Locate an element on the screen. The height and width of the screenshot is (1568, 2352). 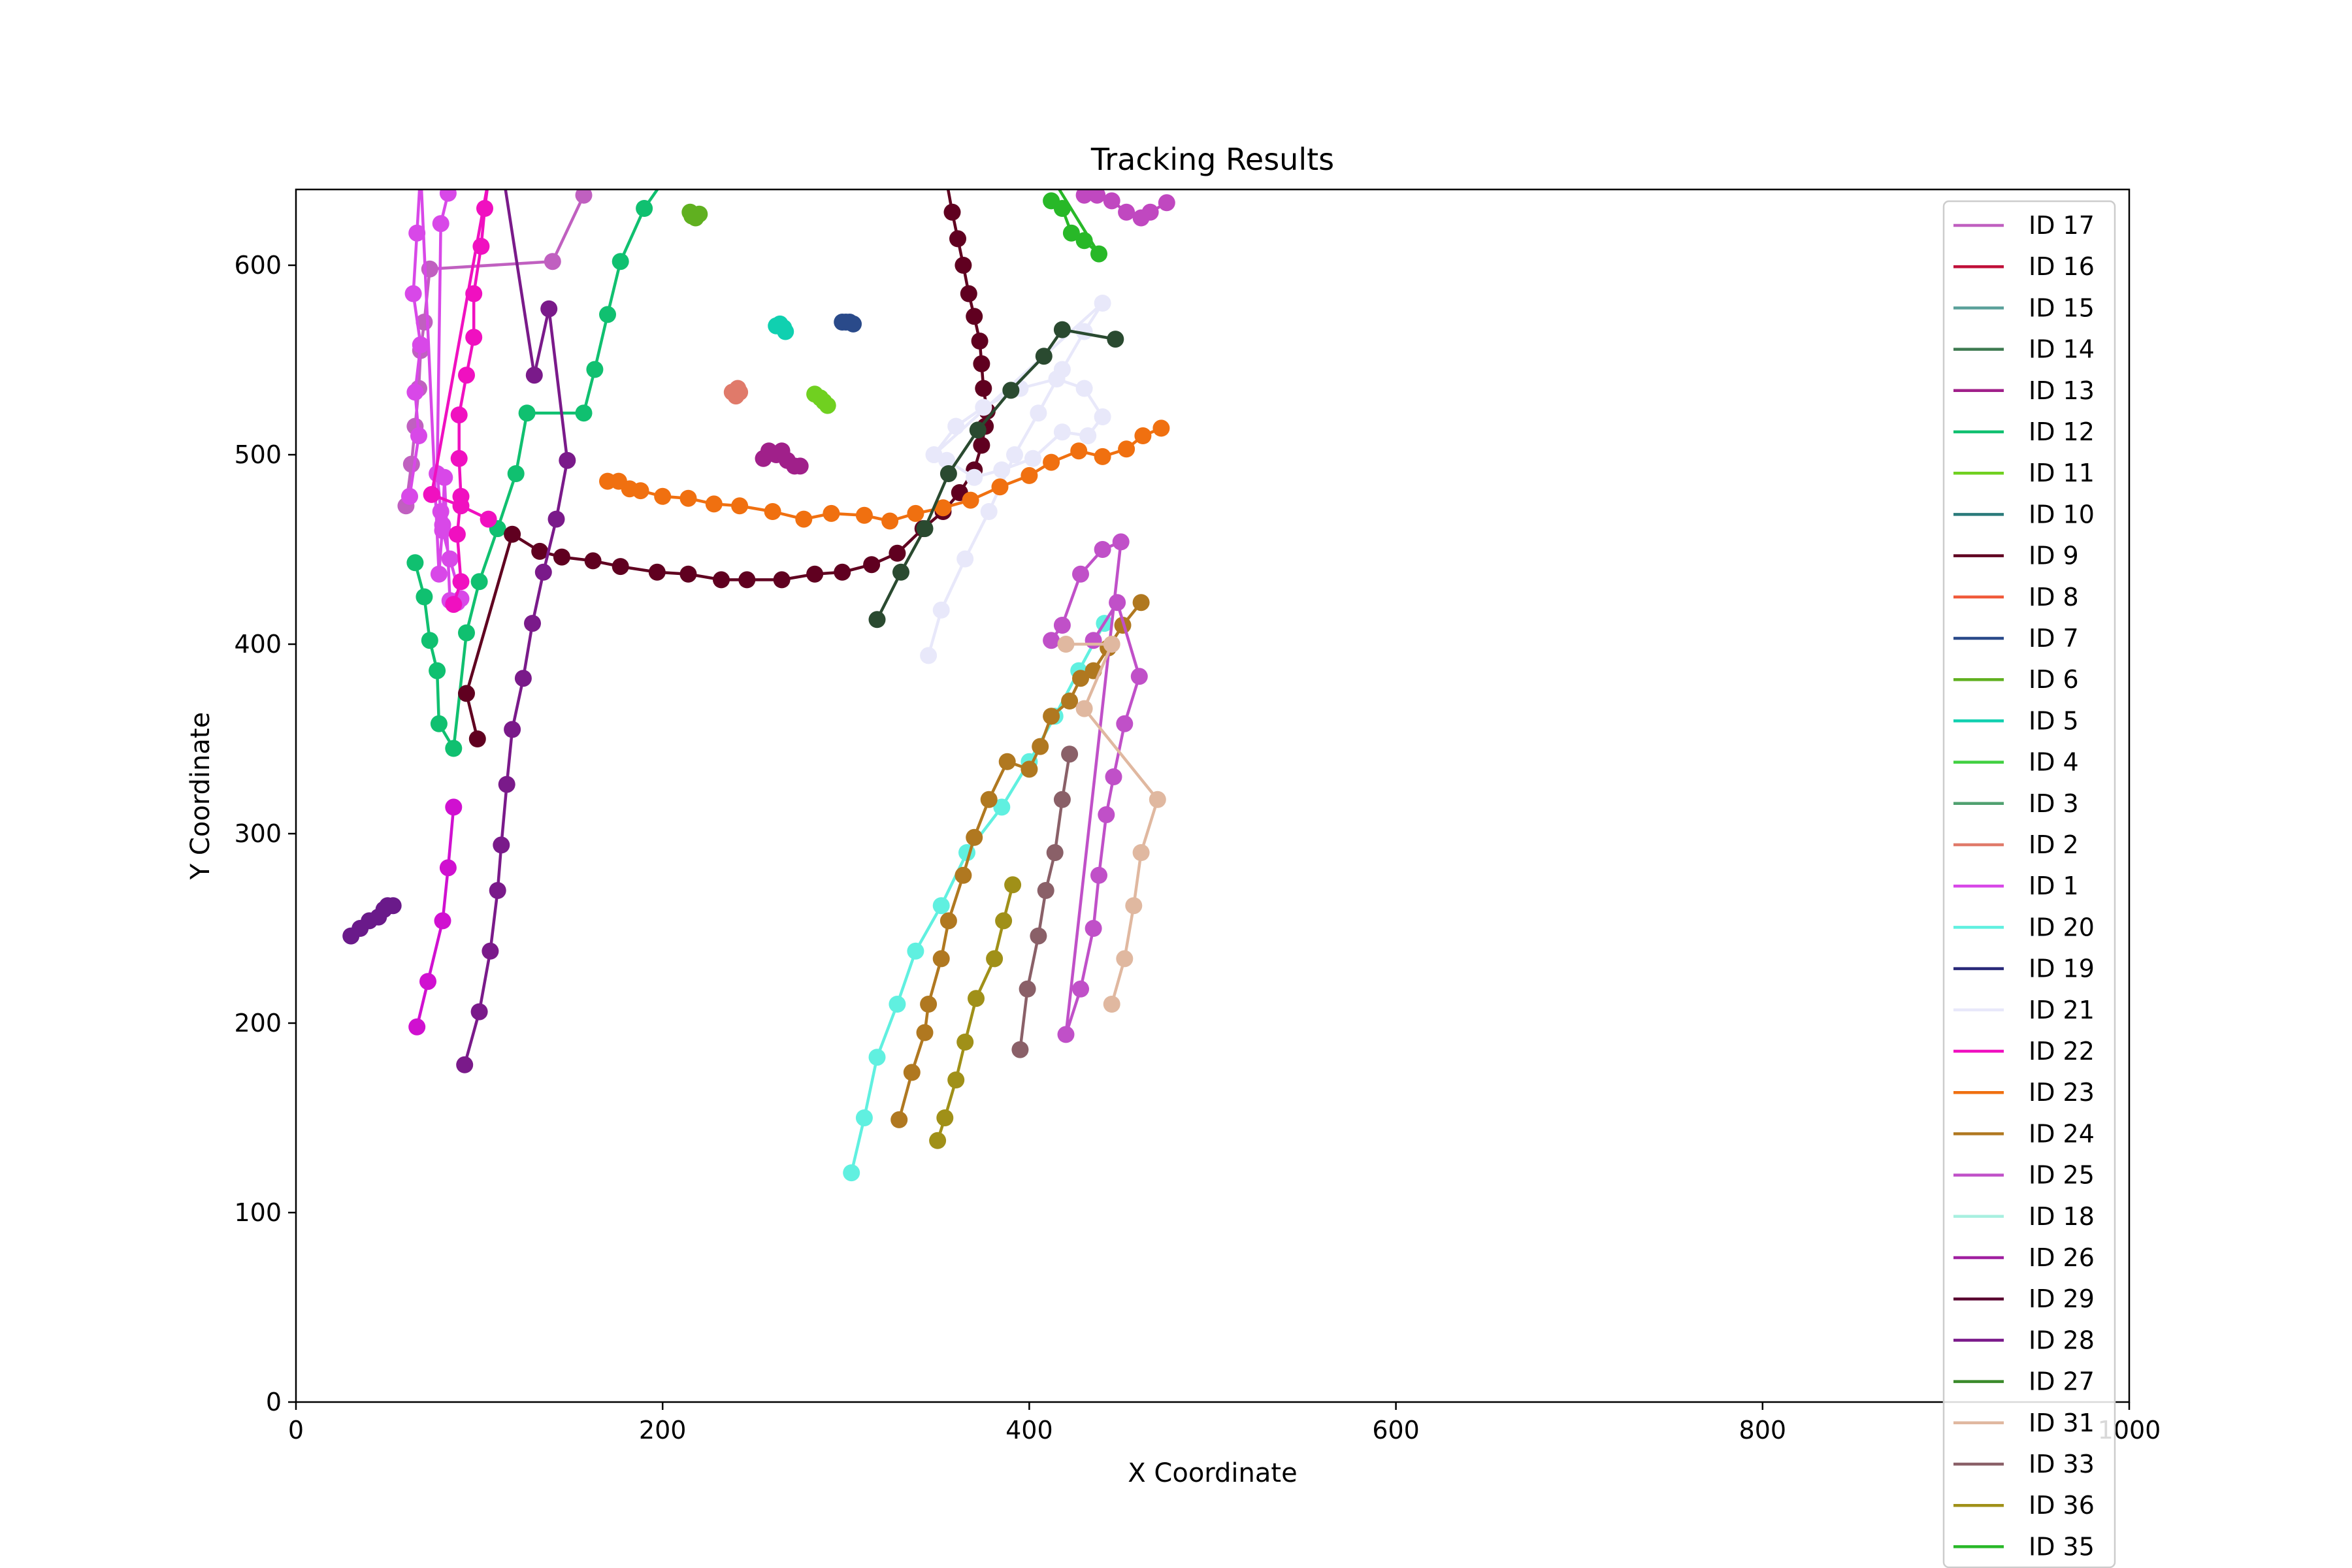
legend-entry: ID 1 is located at coordinates (2016, 886).